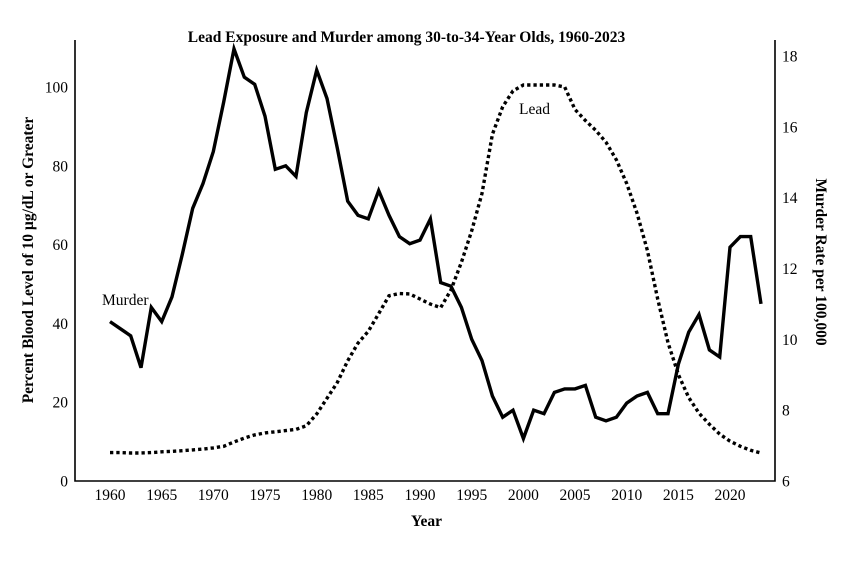 This screenshot has width=853, height=563. I want to click on x-axis-tick-label: 2000, so click(523, 495).